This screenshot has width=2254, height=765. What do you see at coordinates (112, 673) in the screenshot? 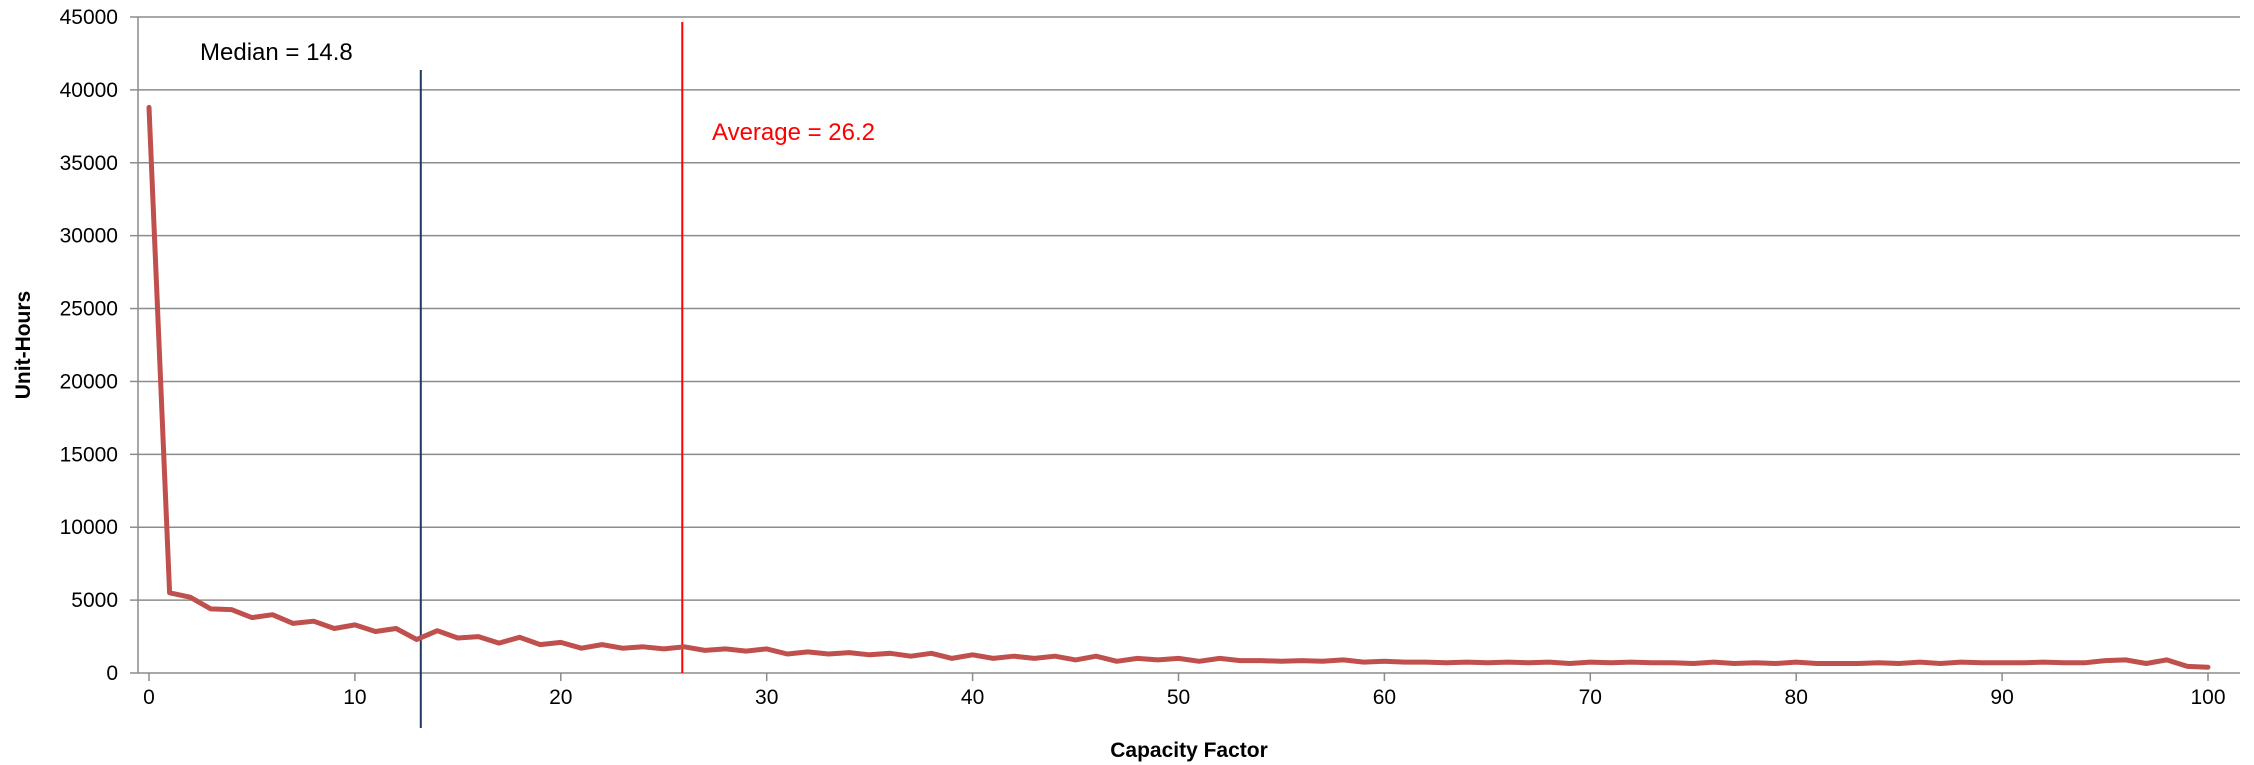
I see `y-tick-label: 0` at bounding box center [112, 673].